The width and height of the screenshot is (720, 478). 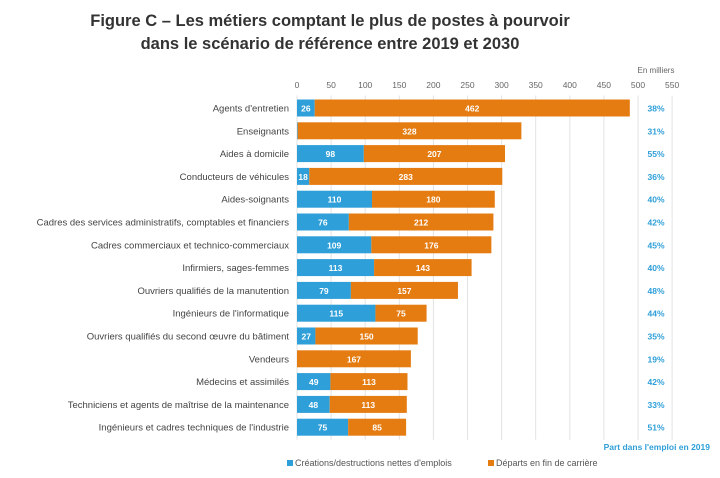 What do you see at coordinates (433, 85) in the screenshot?
I see `x-tick-label: 200` at bounding box center [433, 85].